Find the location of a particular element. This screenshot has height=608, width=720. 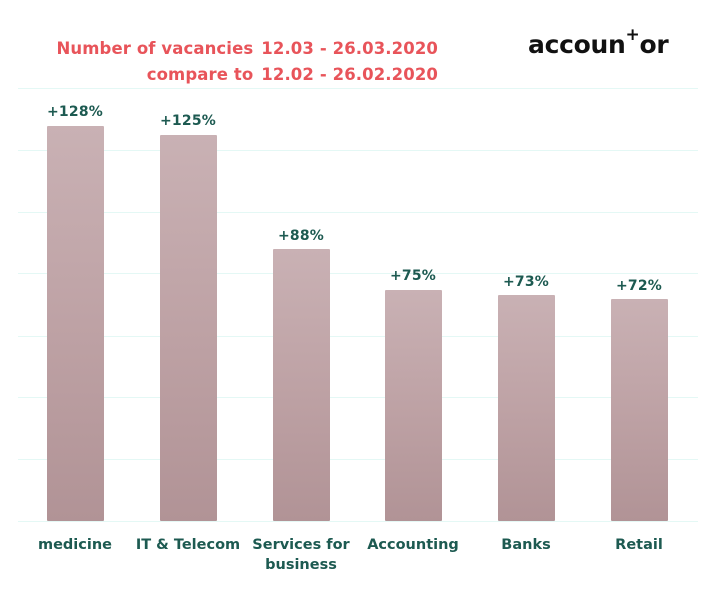

category-label: Retail is located at coordinates (639, 545).